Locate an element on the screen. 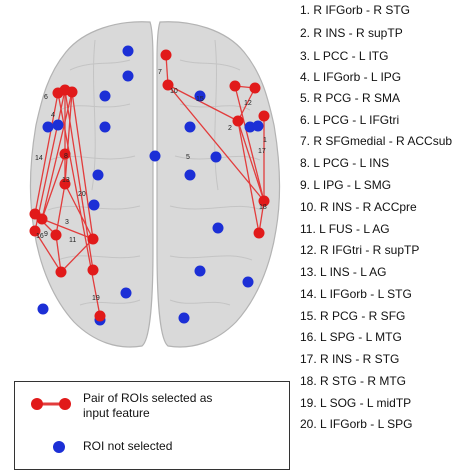 The height and width of the screenshot is (474, 474). map-label-18: 18 is located at coordinates (263, 207).